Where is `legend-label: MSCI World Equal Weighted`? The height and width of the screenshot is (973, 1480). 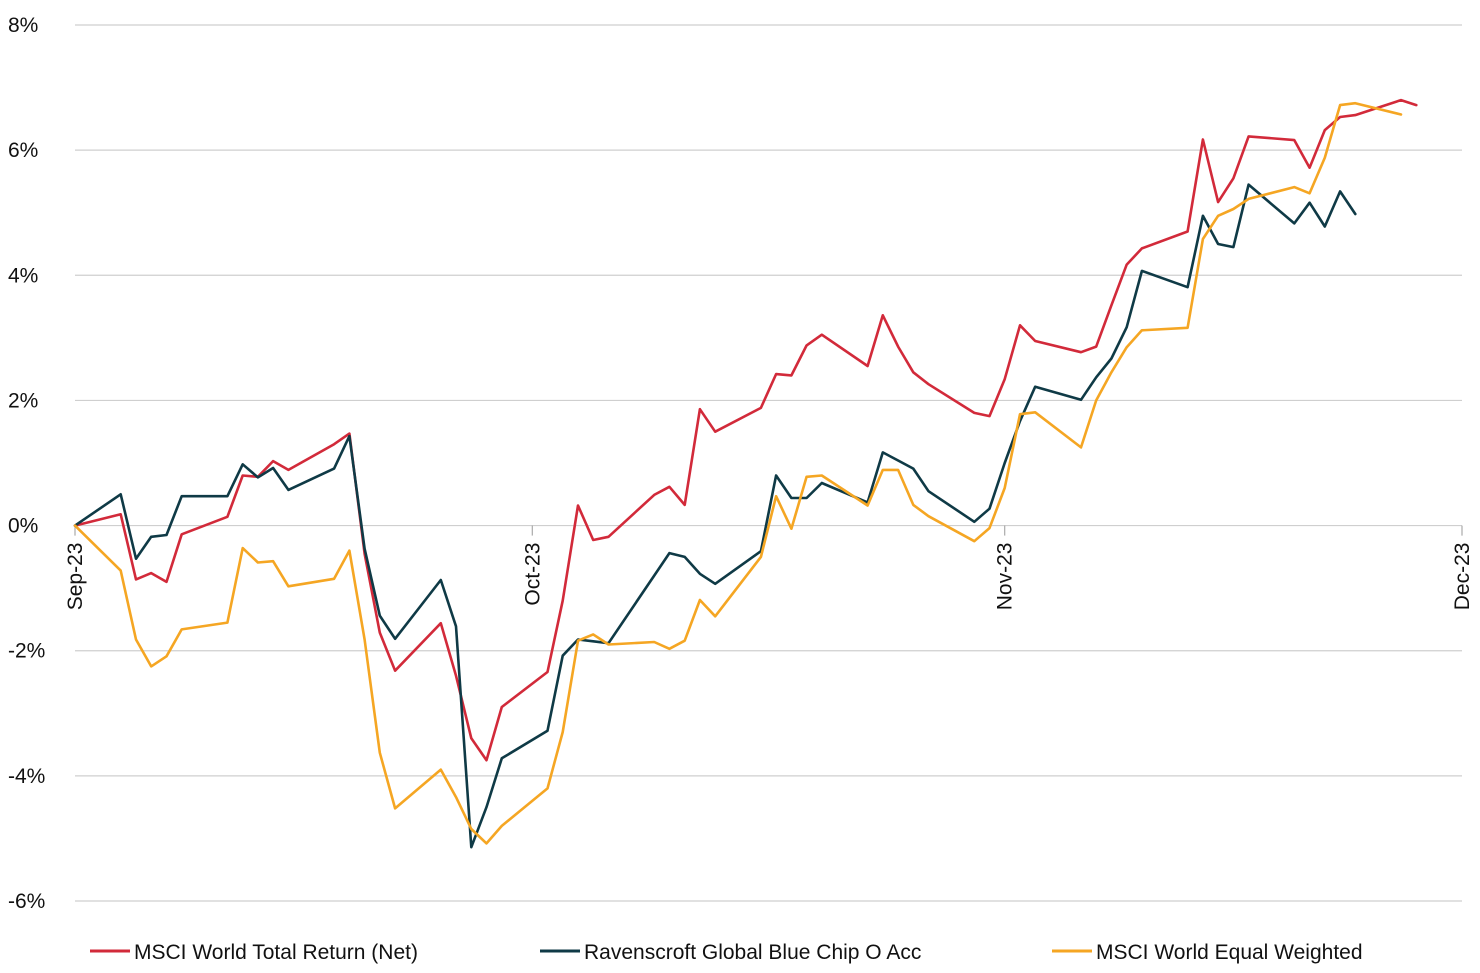
legend-label: MSCI World Equal Weighted is located at coordinates (1229, 952).